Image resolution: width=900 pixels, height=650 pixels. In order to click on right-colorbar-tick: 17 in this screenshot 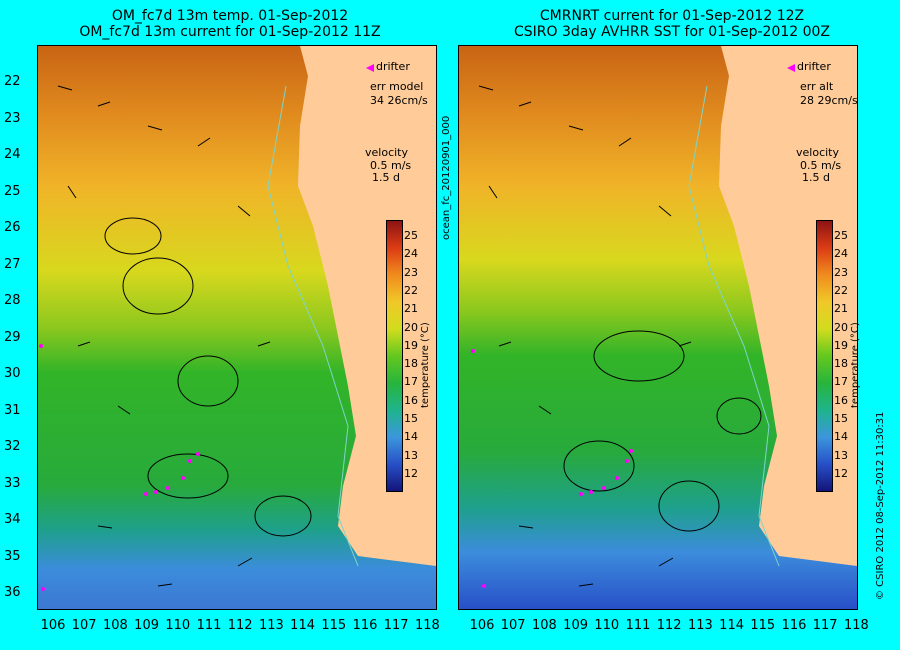, I will do `click(841, 382)`.